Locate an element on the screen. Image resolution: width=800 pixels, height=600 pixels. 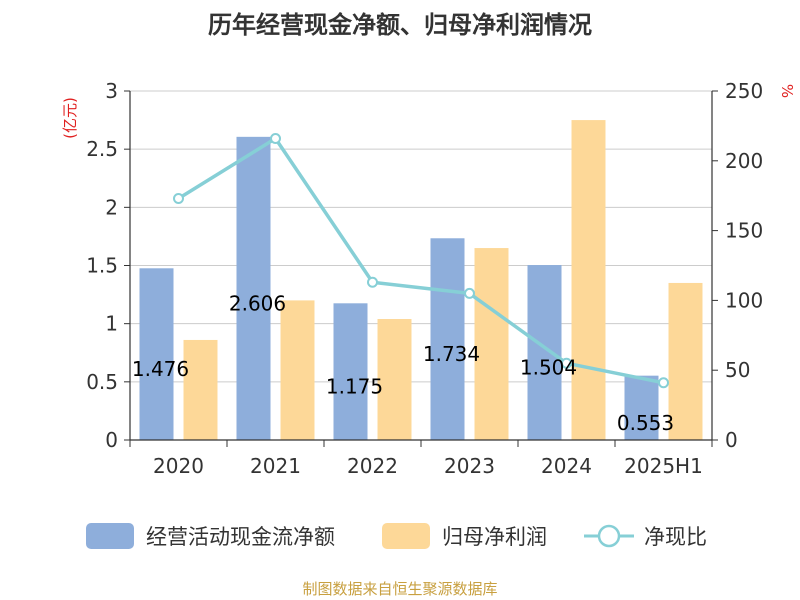
left-axis-tick-label: 1.5 is located at coordinates (102, 266).